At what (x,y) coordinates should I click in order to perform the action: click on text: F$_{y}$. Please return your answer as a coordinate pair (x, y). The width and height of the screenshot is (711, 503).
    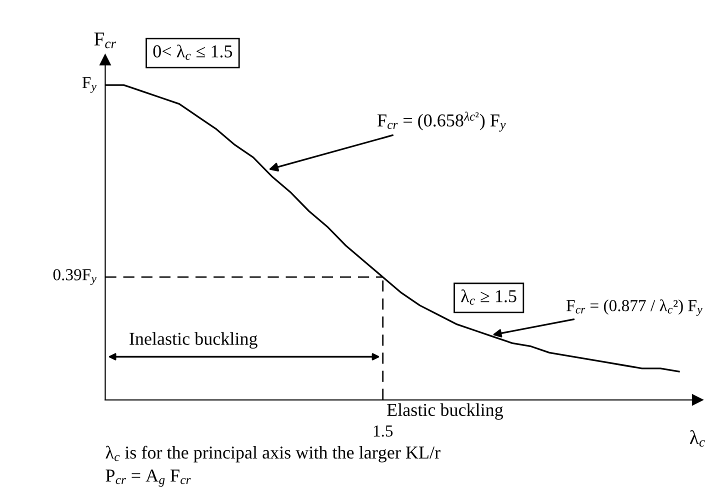
    Looking at the image, I should click on (89, 85).